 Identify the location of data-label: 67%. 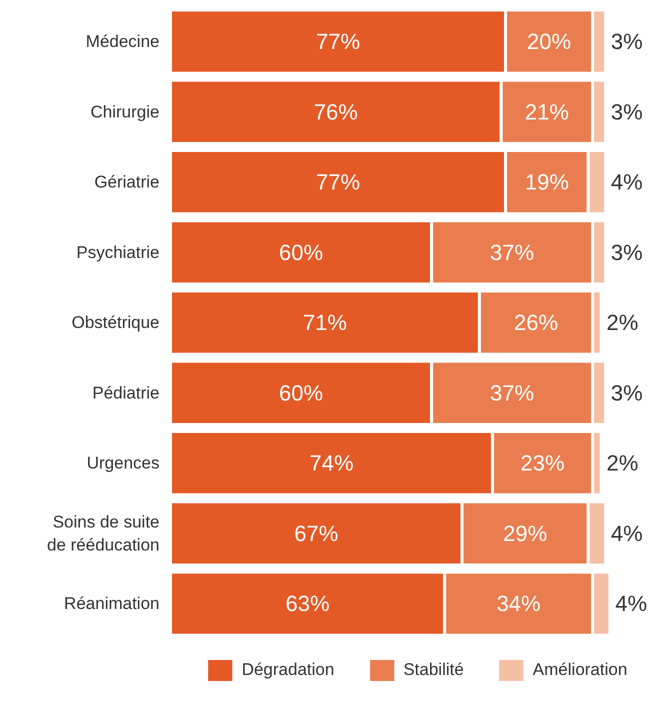
(316, 533).